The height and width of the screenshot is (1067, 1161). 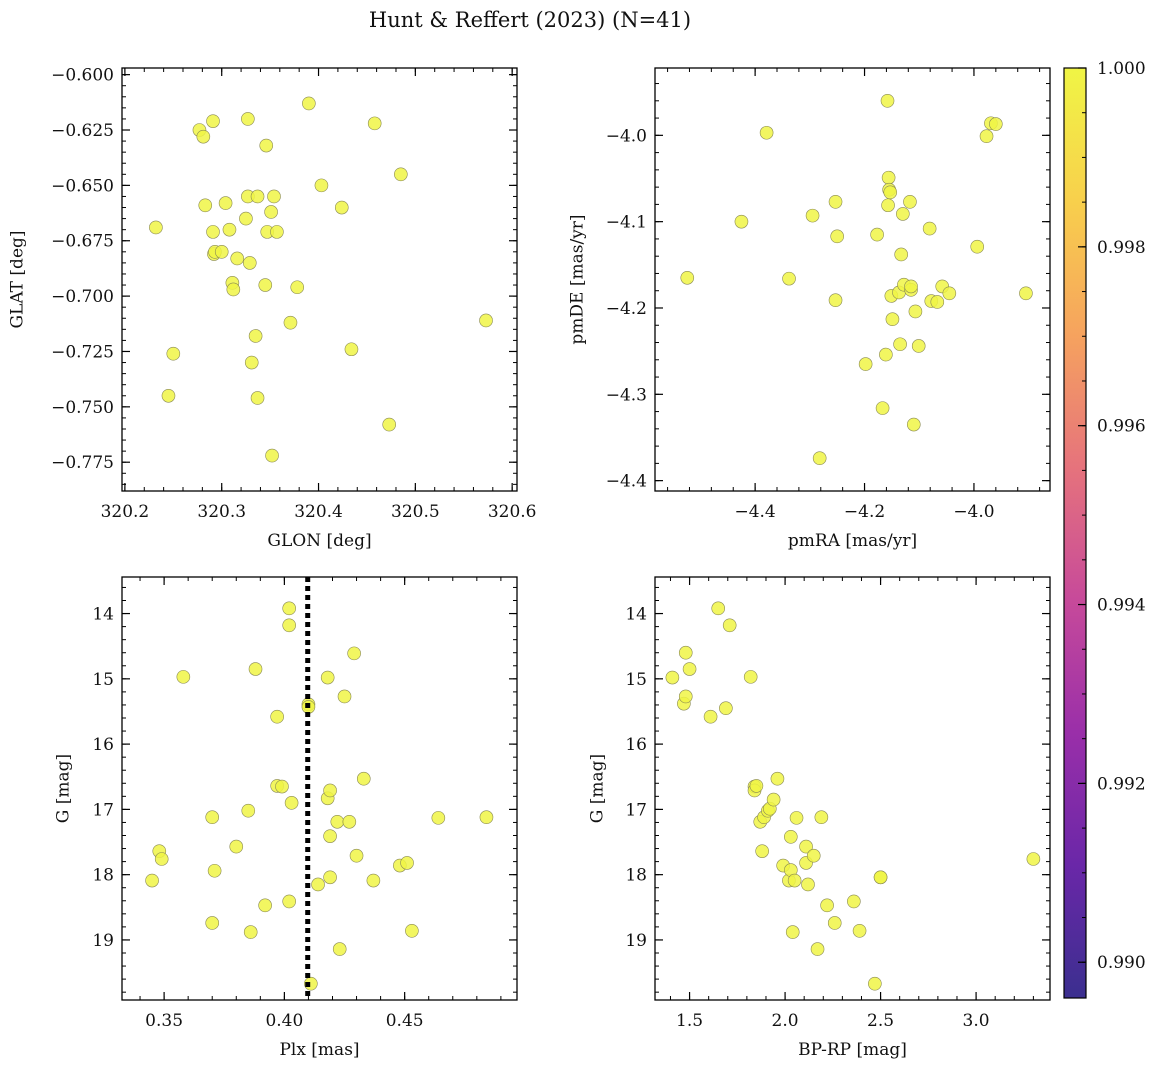 What do you see at coordinates (1104, 529) in the screenshot?
I see `colorbar: 0.990 0.992 0.994 0.996 0.998 1.000` at bounding box center [1104, 529].